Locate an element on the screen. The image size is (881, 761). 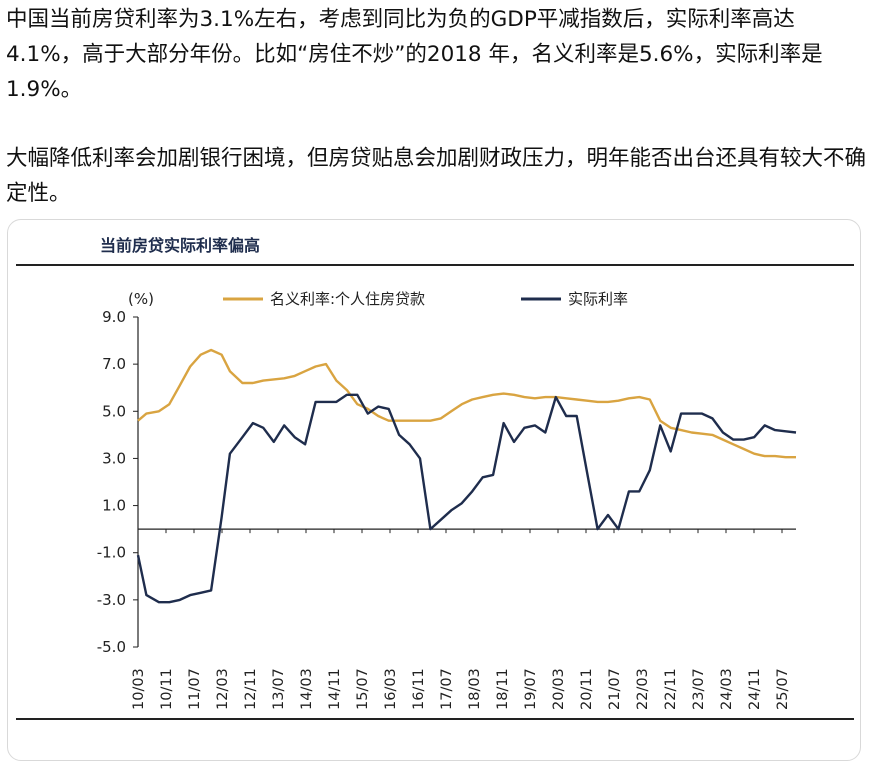
x-tick-label: 13/07 is located at coordinates (279, 689).